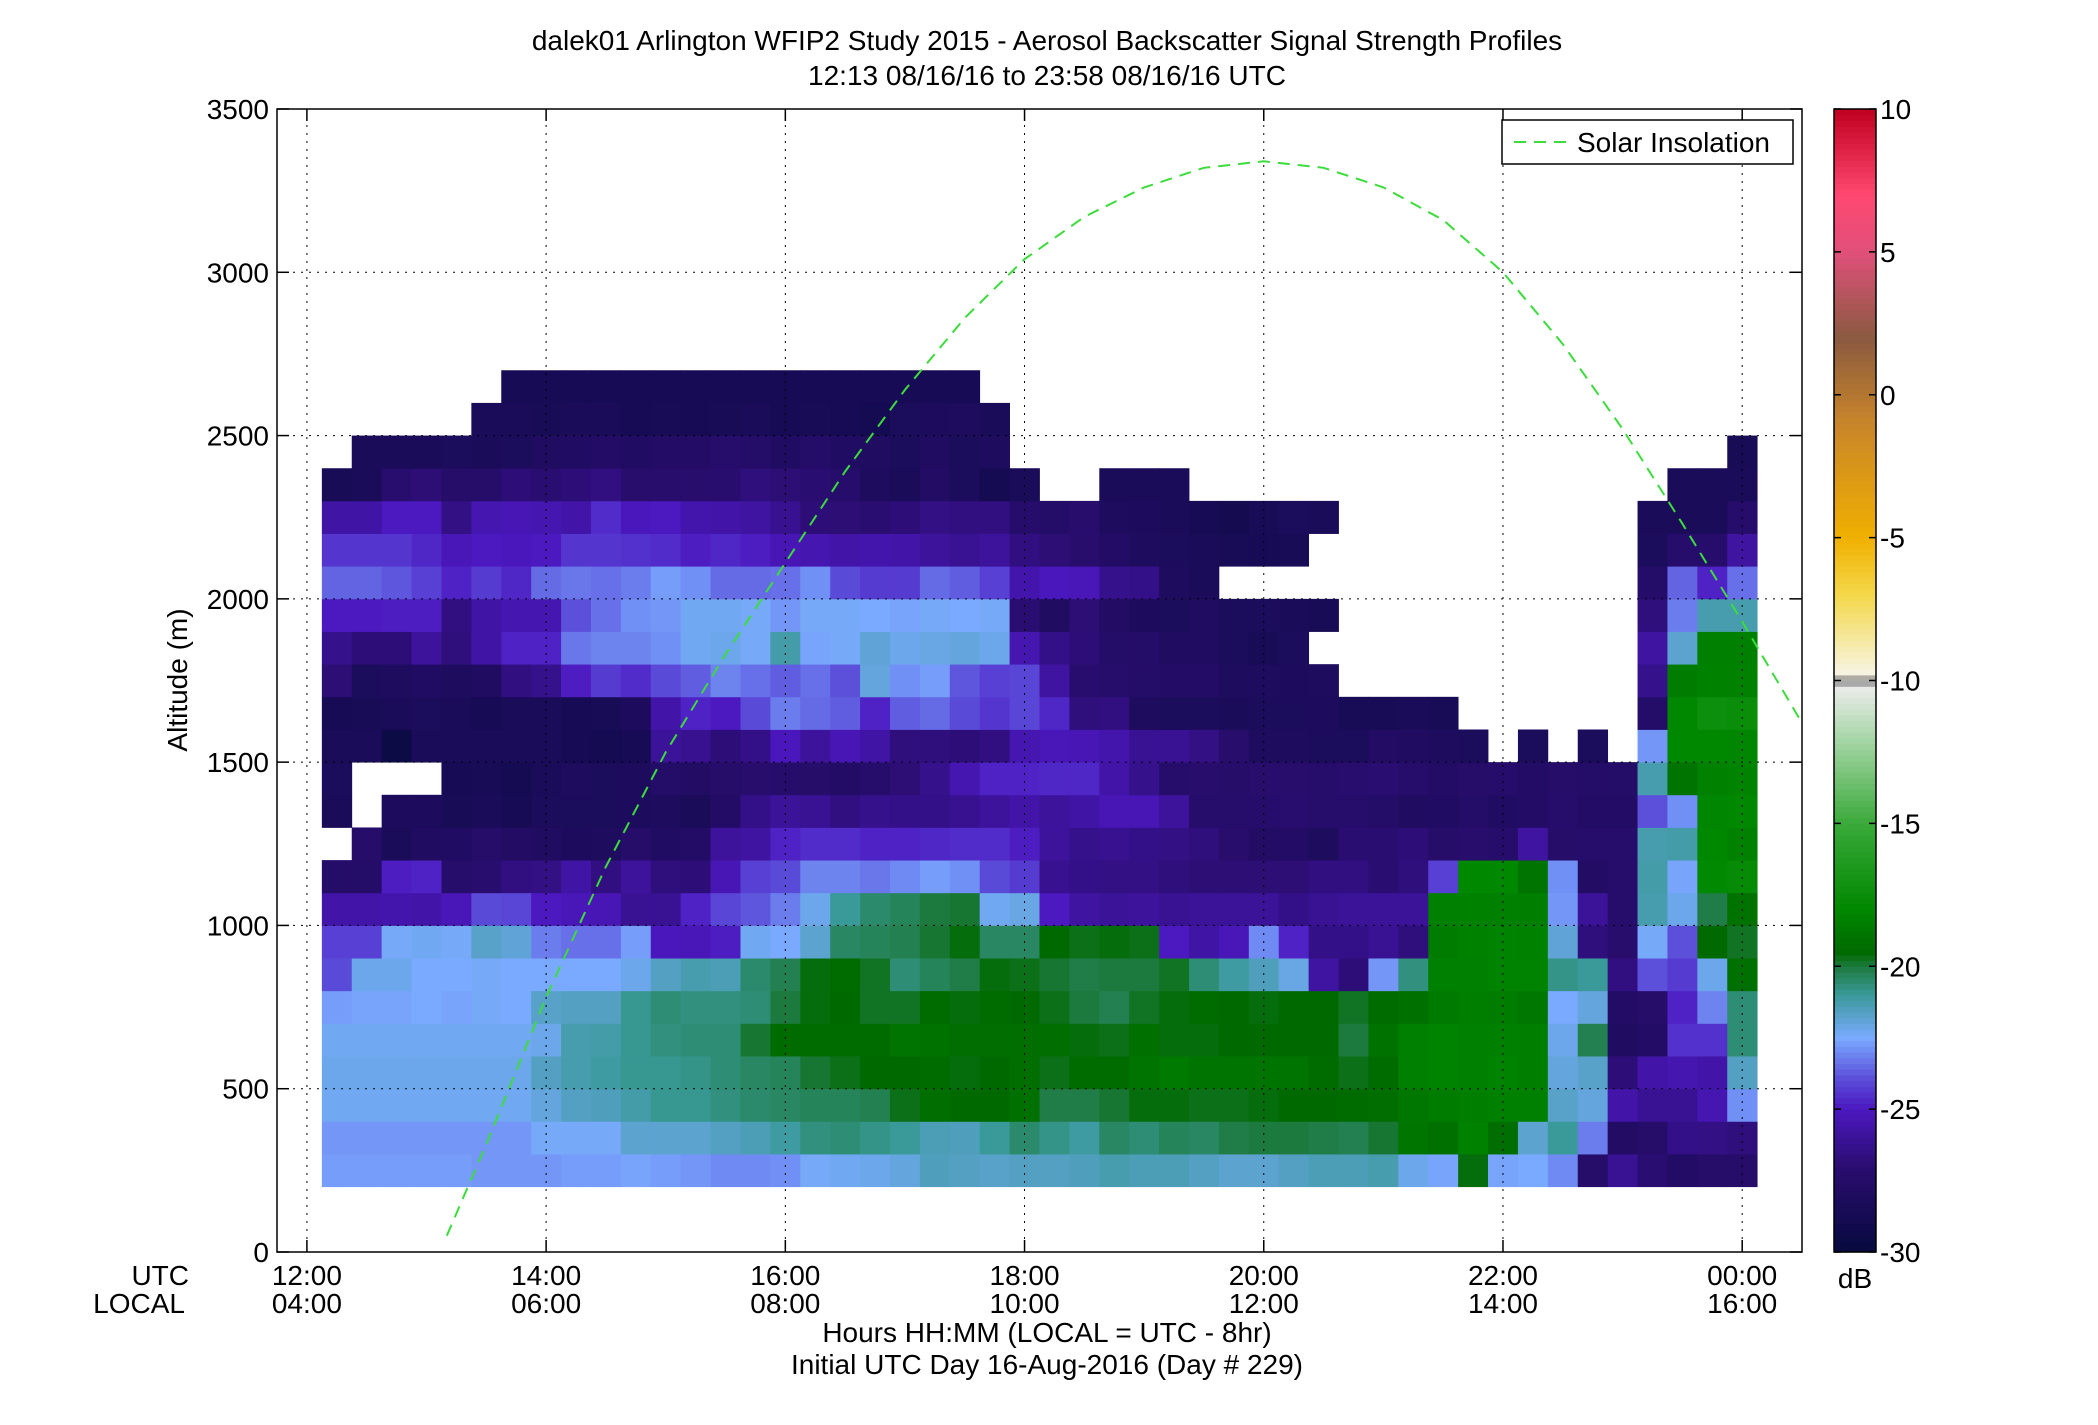 Image resolution: width=2098 pixels, height=1425 pixels. I want to click on x-axis-label: Hours HH:MM (LOCAL = UTC - 8hr), so click(1046, 1332).